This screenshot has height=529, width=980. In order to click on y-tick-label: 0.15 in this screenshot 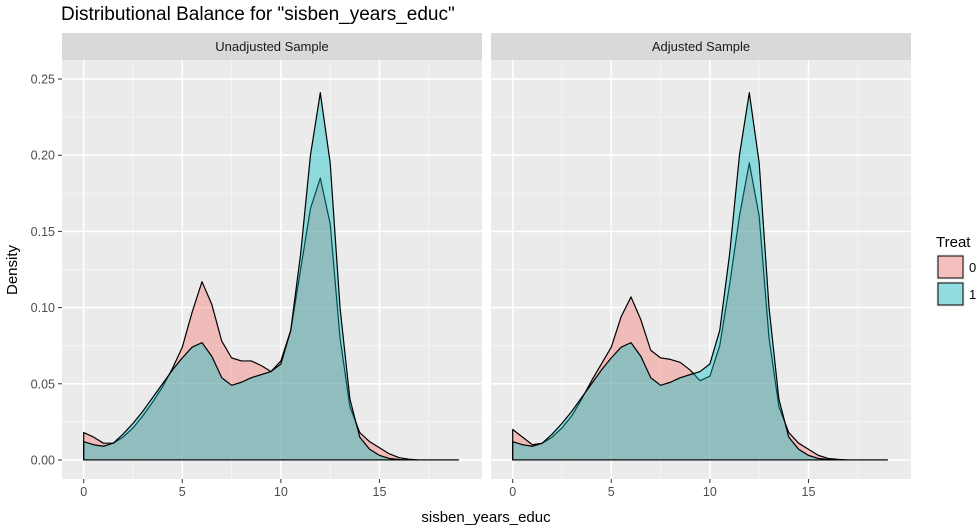, I will do `click(43, 232)`.